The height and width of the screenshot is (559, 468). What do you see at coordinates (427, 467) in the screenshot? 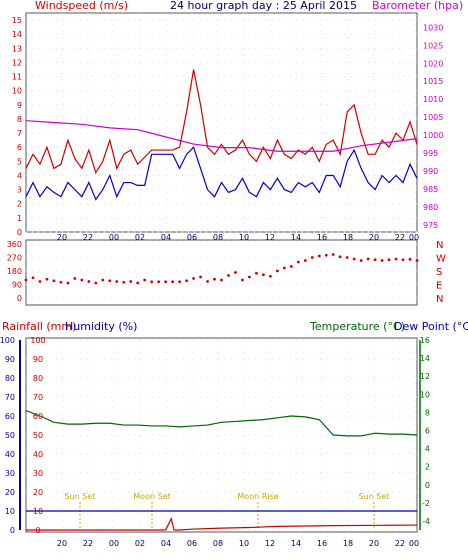
I see `temperature-tick-label: 2` at bounding box center [427, 467].